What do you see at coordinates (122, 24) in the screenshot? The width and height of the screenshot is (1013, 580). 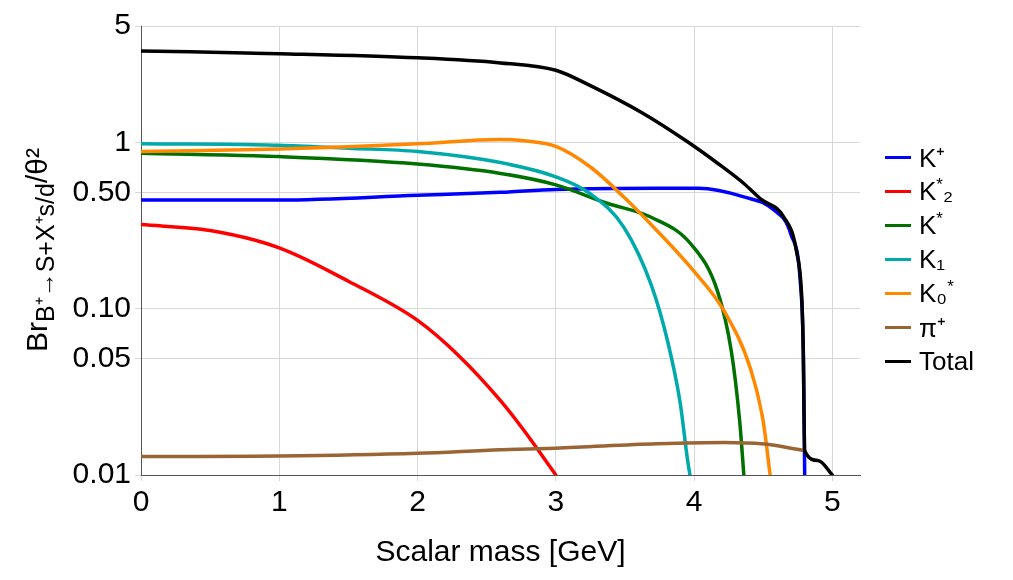 I see `y-tick-label: 5` at bounding box center [122, 24].